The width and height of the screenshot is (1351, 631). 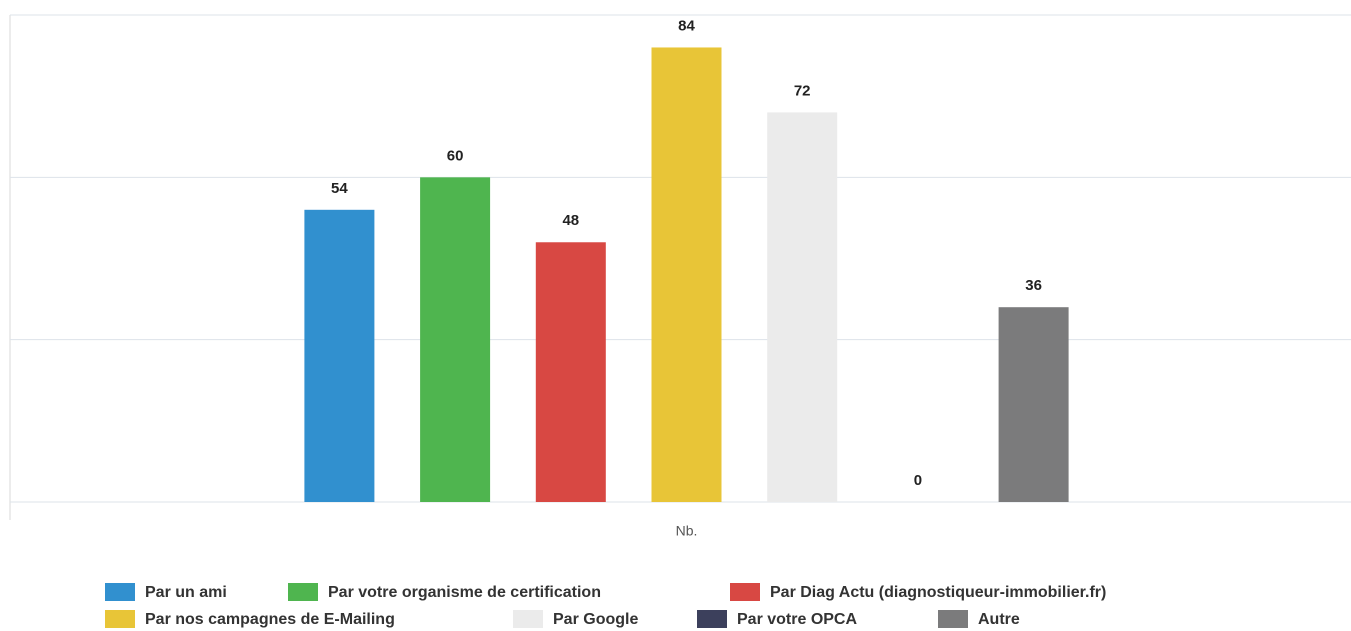 What do you see at coordinates (455, 155) in the screenshot?
I see `value-label: 60` at bounding box center [455, 155].